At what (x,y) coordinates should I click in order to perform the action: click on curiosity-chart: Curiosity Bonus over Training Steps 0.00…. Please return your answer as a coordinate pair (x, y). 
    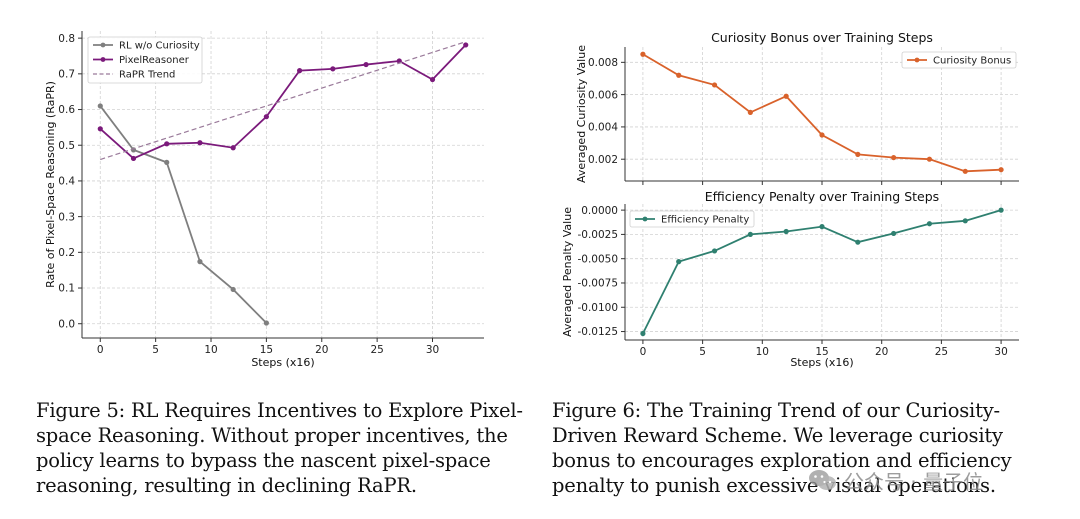
    Looking at the image, I should click on (797, 107).